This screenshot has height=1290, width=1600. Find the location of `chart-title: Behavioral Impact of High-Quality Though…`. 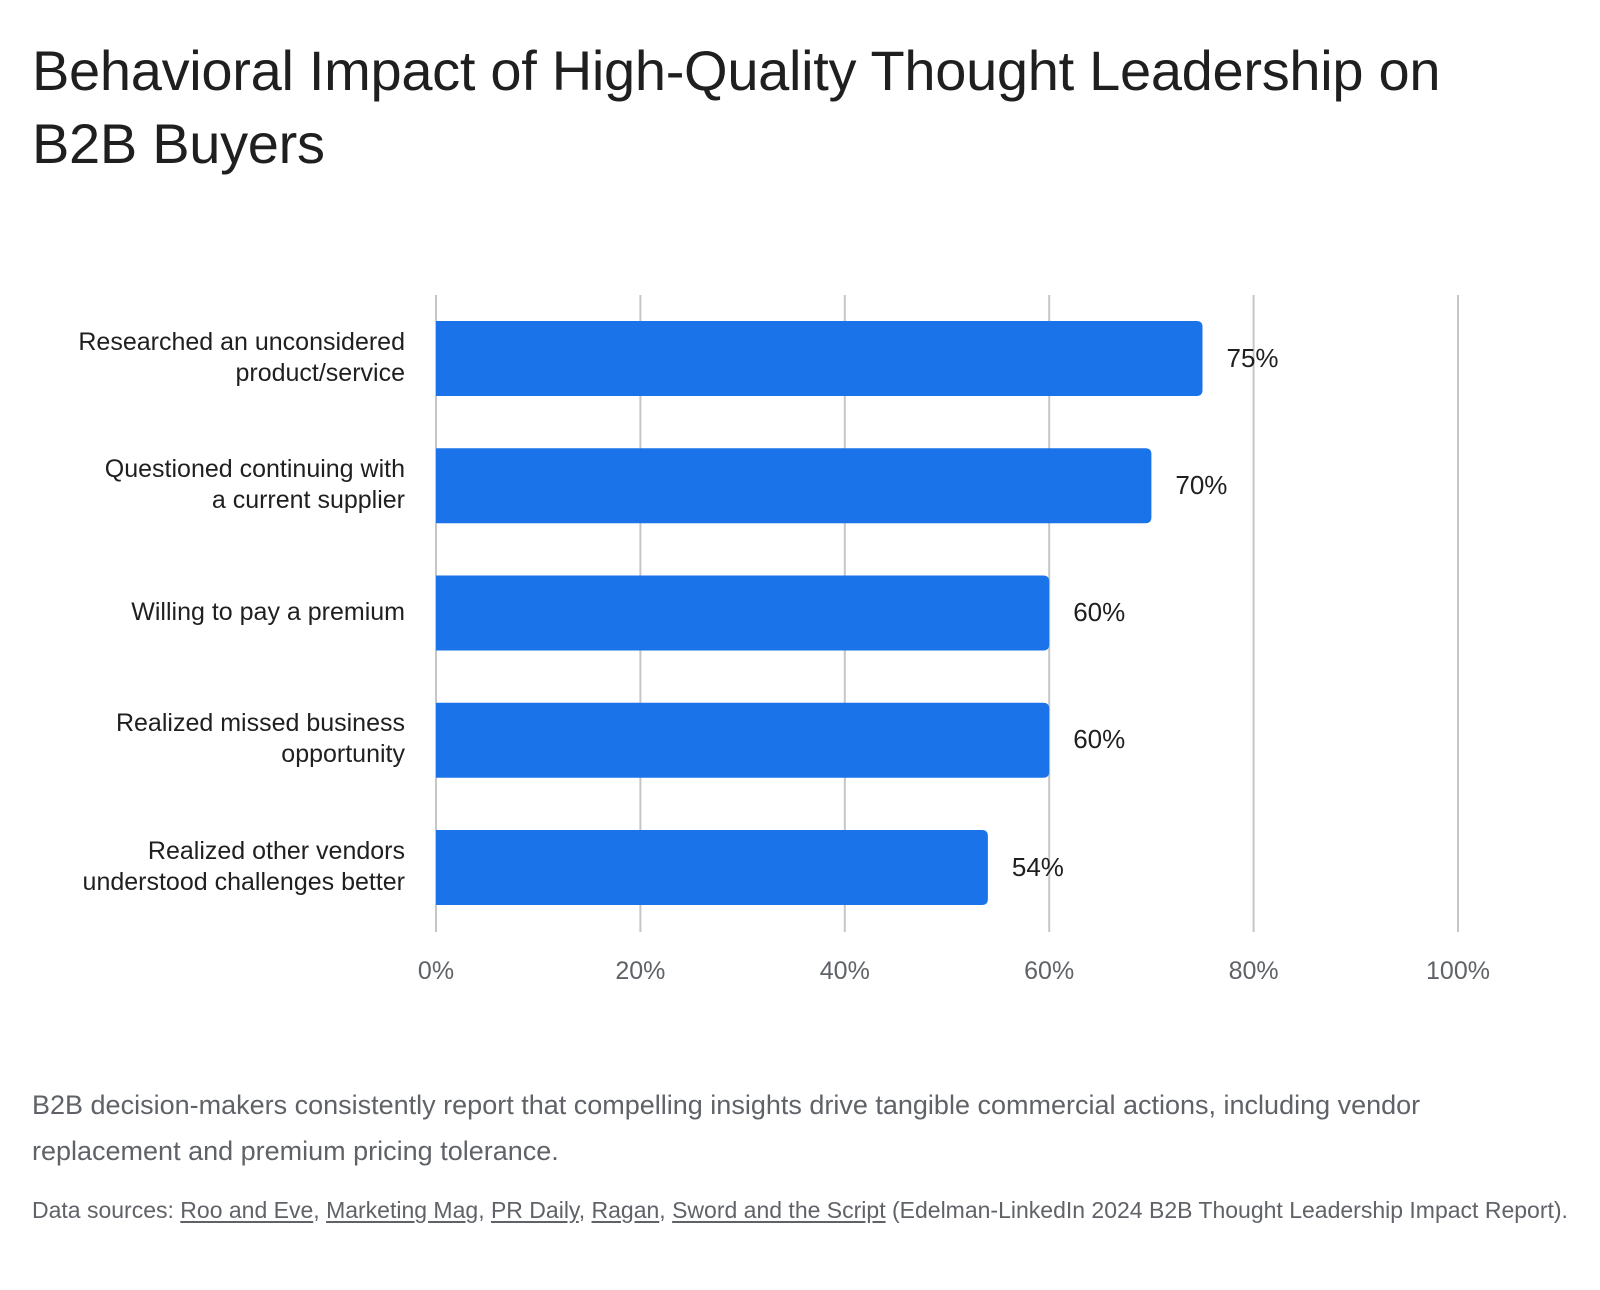

chart-title: Behavioral Impact of High-Quality Though… is located at coordinates (736, 107).